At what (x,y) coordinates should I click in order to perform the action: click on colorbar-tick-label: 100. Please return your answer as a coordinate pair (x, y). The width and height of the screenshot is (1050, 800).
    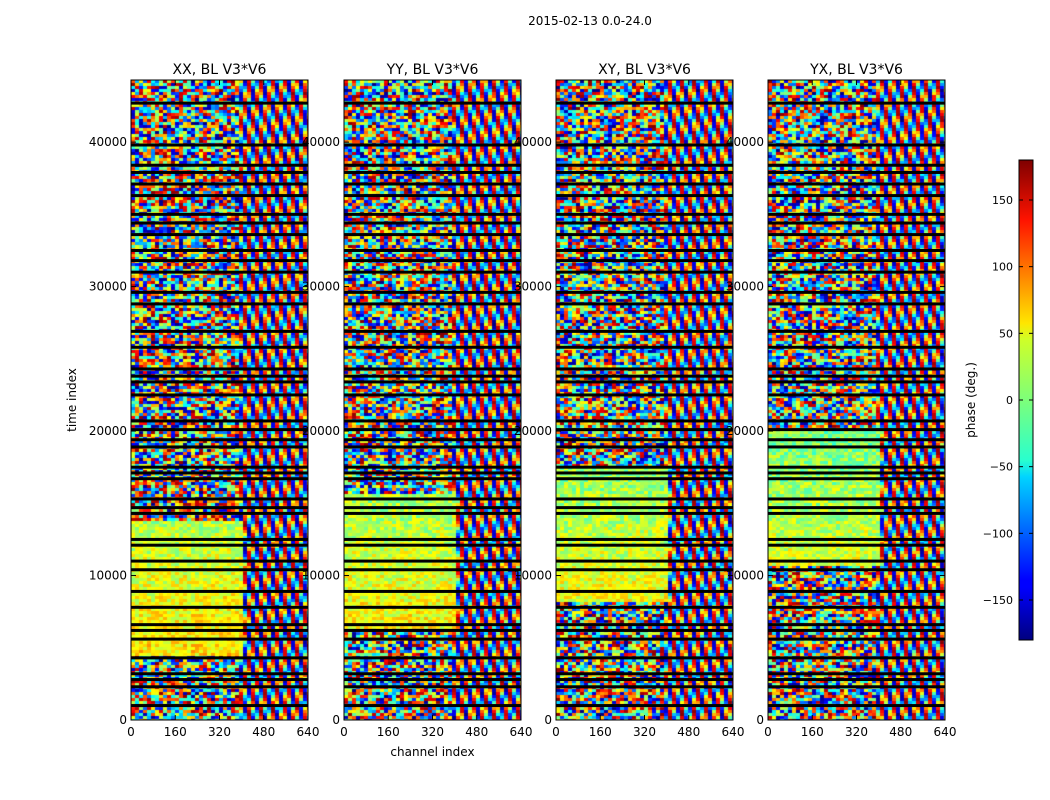
    Looking at the image, I should click on (1002, 267).